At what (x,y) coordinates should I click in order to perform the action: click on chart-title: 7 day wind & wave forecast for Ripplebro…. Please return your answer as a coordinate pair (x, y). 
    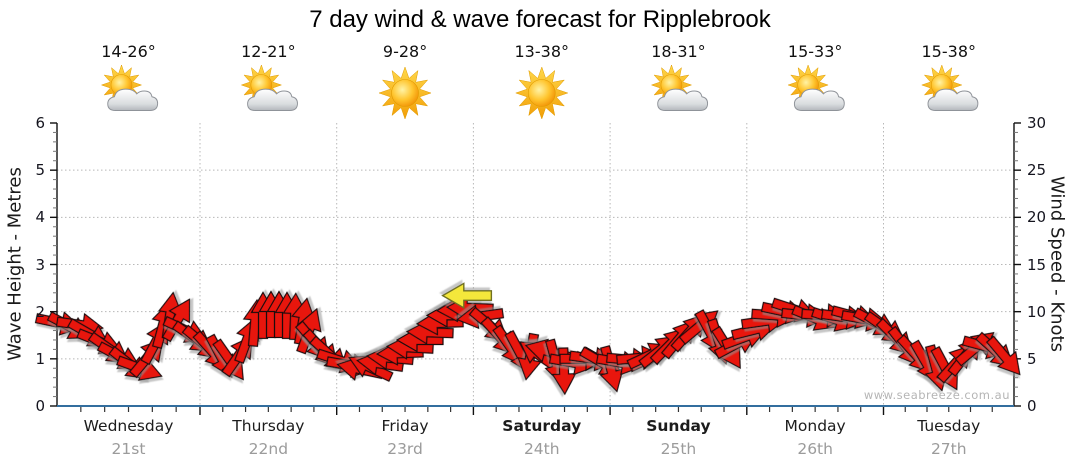
    Looking at the image, I should click on (540, 19).